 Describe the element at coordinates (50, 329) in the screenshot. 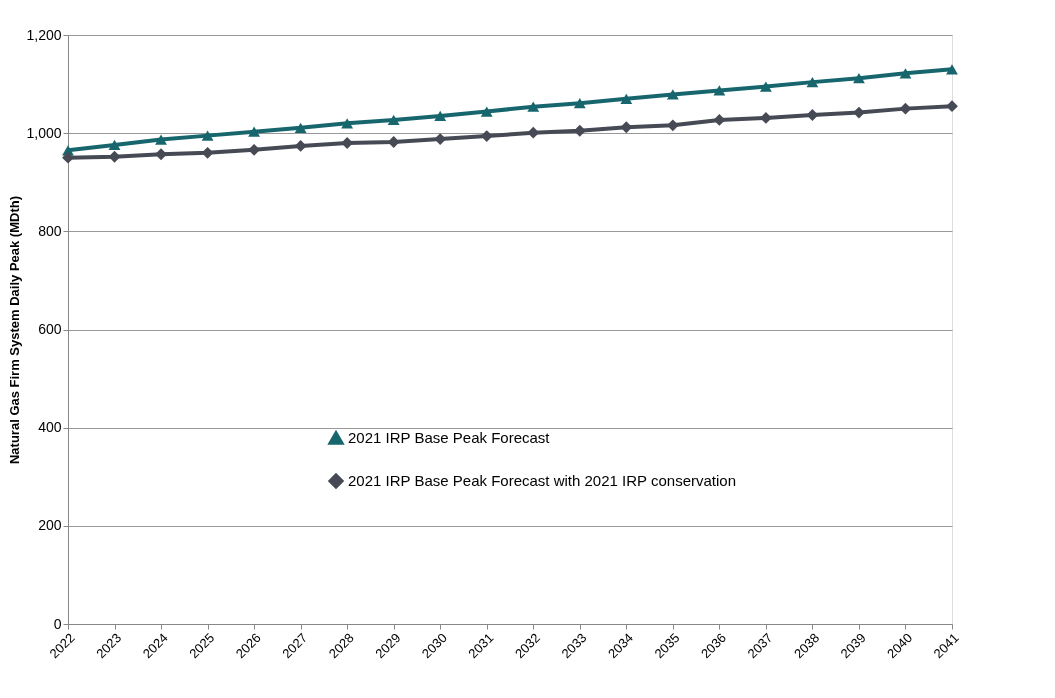

I see `y-tick-label: 600` at that location.